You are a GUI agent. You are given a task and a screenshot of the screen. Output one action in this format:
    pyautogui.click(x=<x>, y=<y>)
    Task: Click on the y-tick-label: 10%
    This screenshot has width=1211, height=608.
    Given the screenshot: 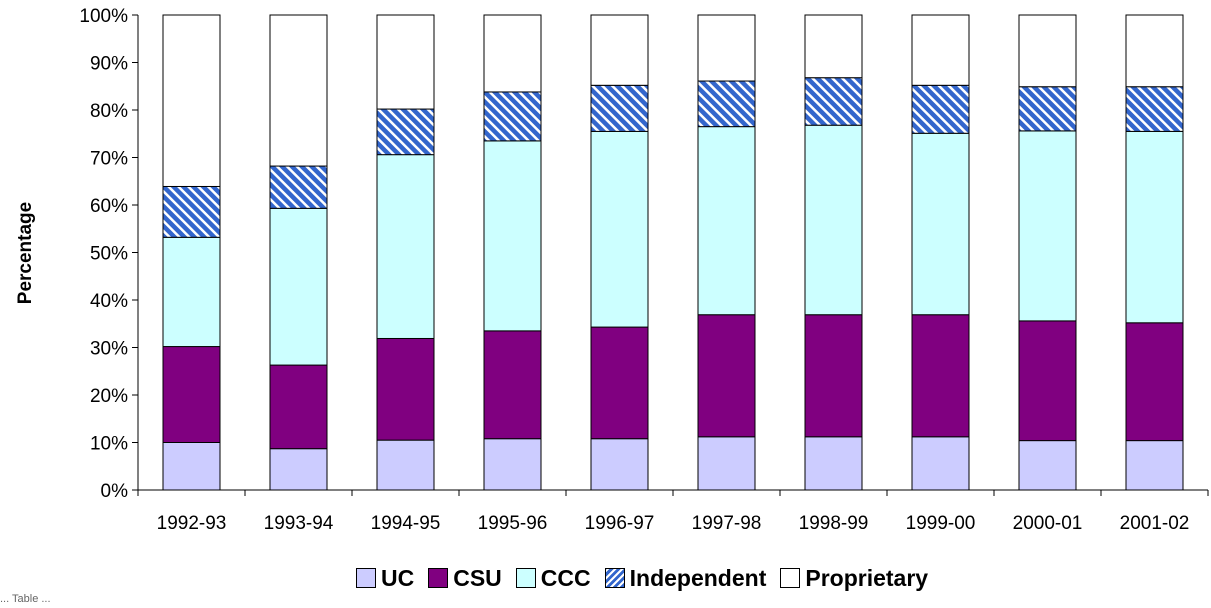 What is the action you would take?
    pyautogui.click(x=109, y=444)
    